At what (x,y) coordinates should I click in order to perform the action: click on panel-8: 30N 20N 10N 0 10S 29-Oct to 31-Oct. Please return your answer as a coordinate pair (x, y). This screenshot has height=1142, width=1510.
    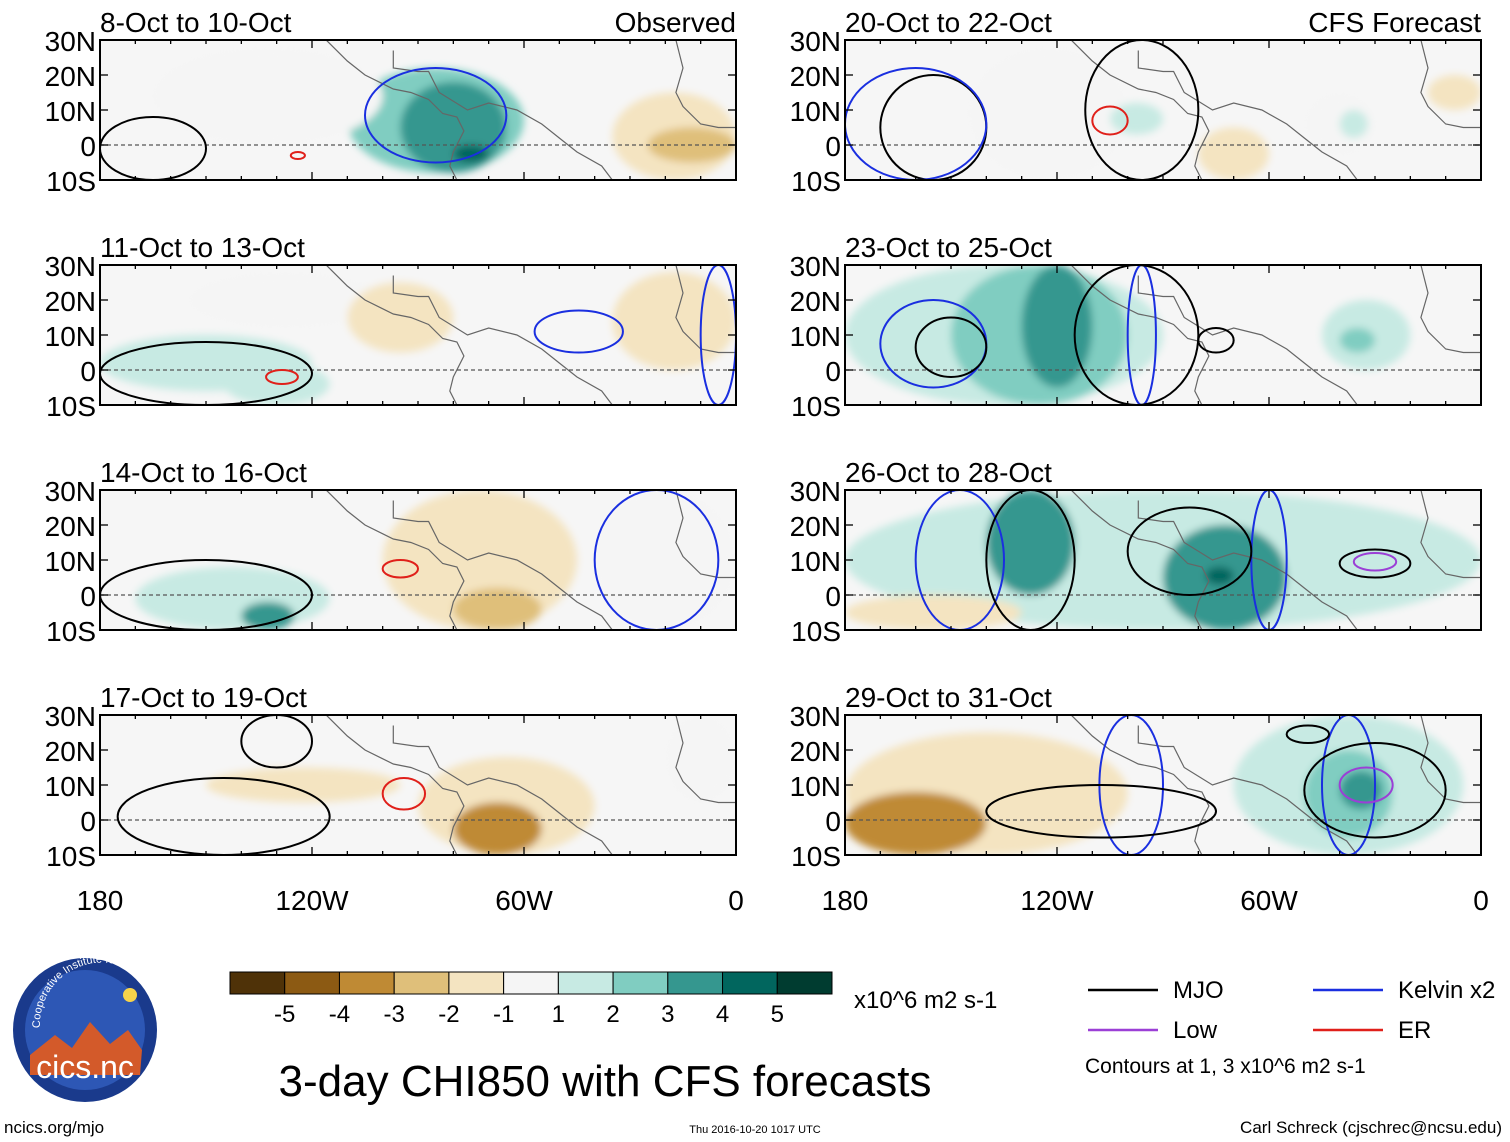
    Looking at the image, I should click on (1136, 777).